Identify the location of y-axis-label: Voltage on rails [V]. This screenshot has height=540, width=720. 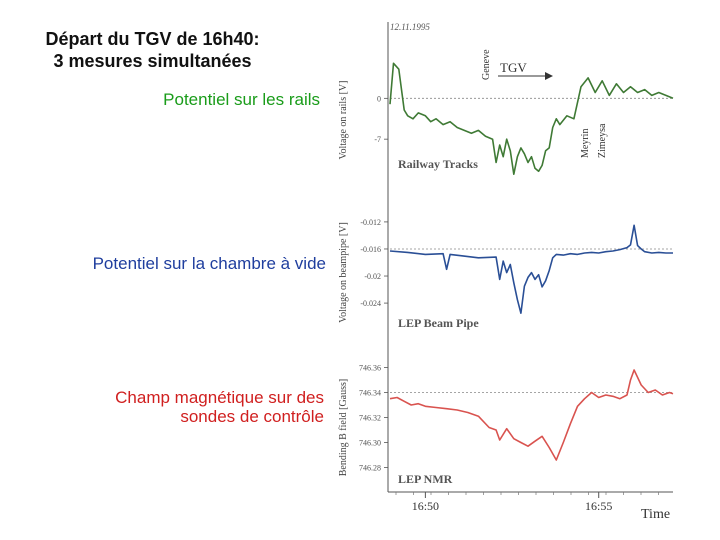
(343, 120).